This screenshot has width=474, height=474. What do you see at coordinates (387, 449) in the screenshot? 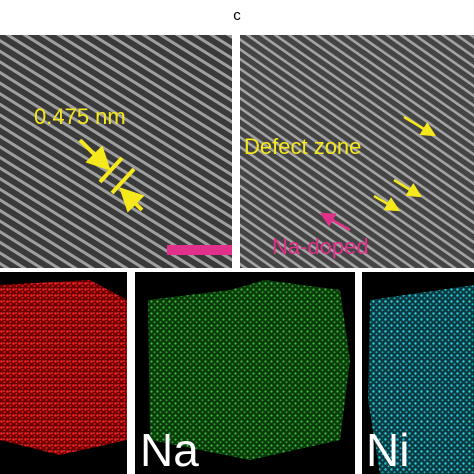
I see `element-label: Ni` at bounding box center [387, 449].